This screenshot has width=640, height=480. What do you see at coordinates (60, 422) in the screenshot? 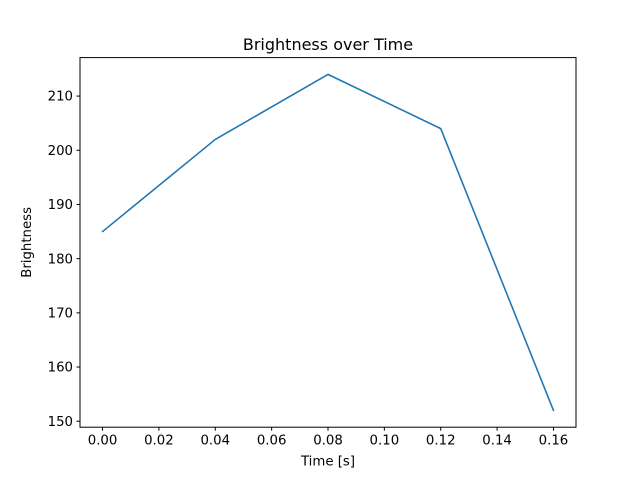
I see `y-tick-label: 150` at bounding box center [60, 422].